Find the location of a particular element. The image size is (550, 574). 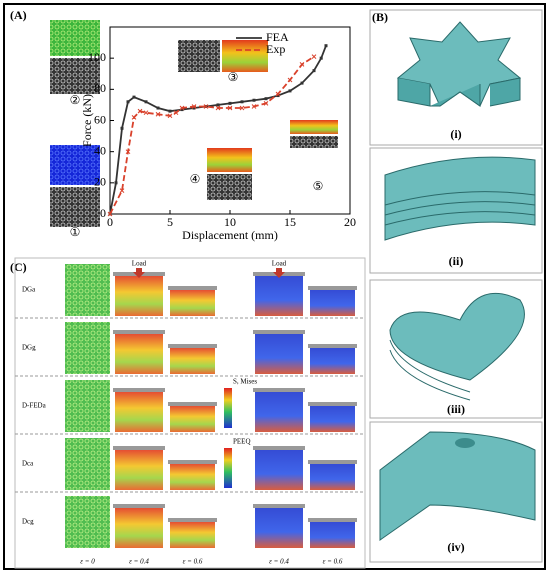

panel-a: (A) is located at coordinates (18, 15).